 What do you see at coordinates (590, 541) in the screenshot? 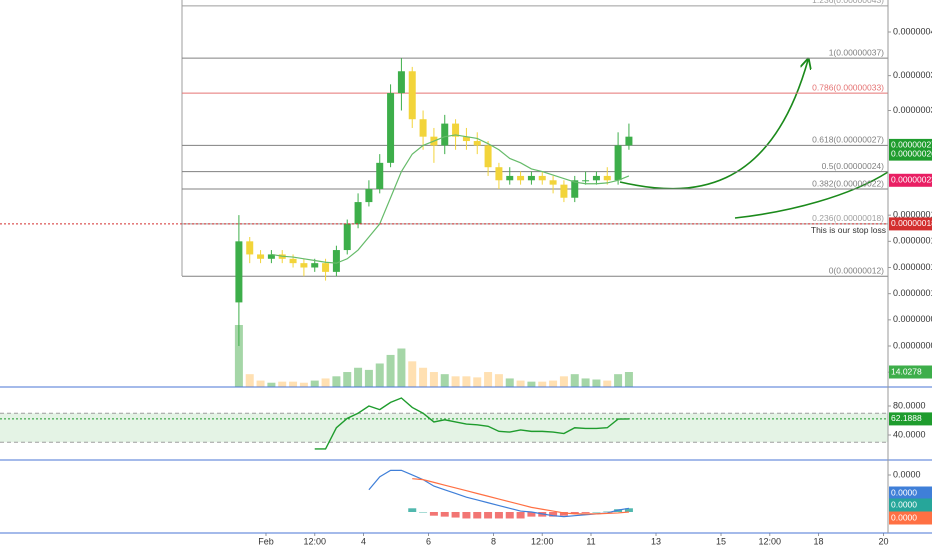
I see `x-tick-label: 11` at bounding box center [590, 541].